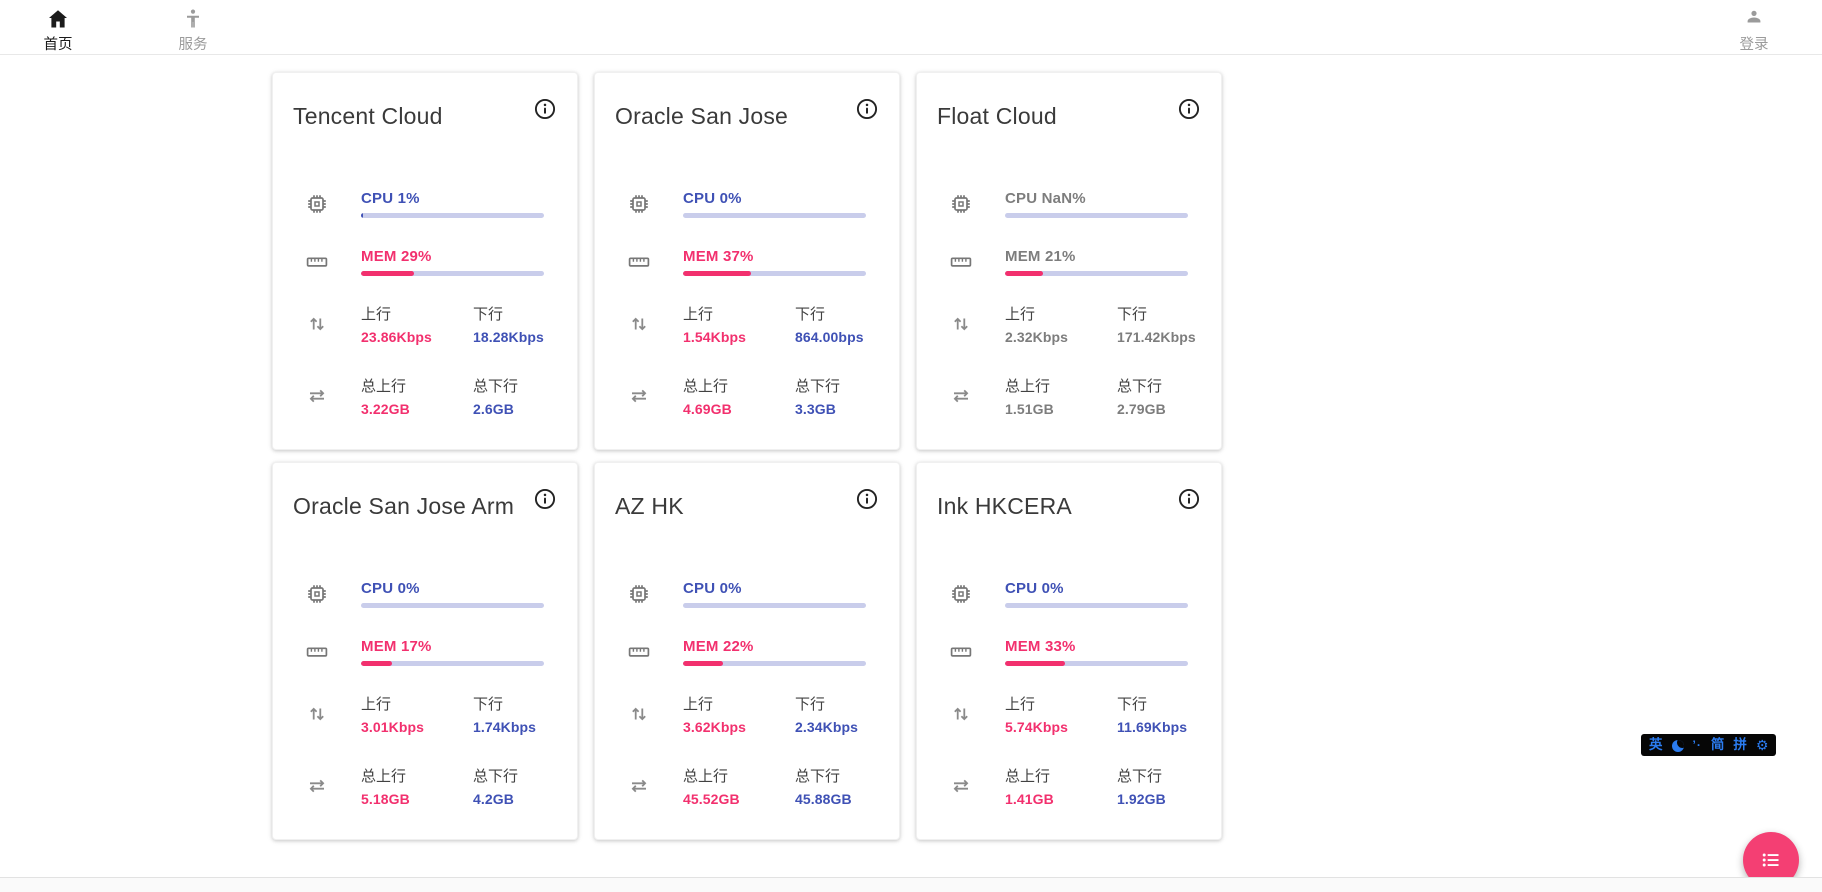 The height and width of the screenshot is (892, 1822). Describe the element at coordinates (747, 651) in the screenshot. I see `server-card: AZ HK` at that location.